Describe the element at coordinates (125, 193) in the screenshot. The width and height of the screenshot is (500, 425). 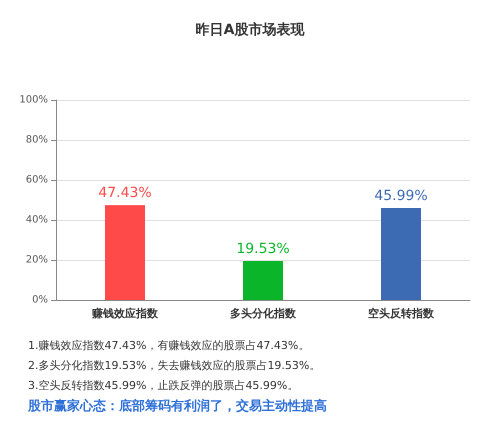
I see `data-label: 47.43%` at that location.